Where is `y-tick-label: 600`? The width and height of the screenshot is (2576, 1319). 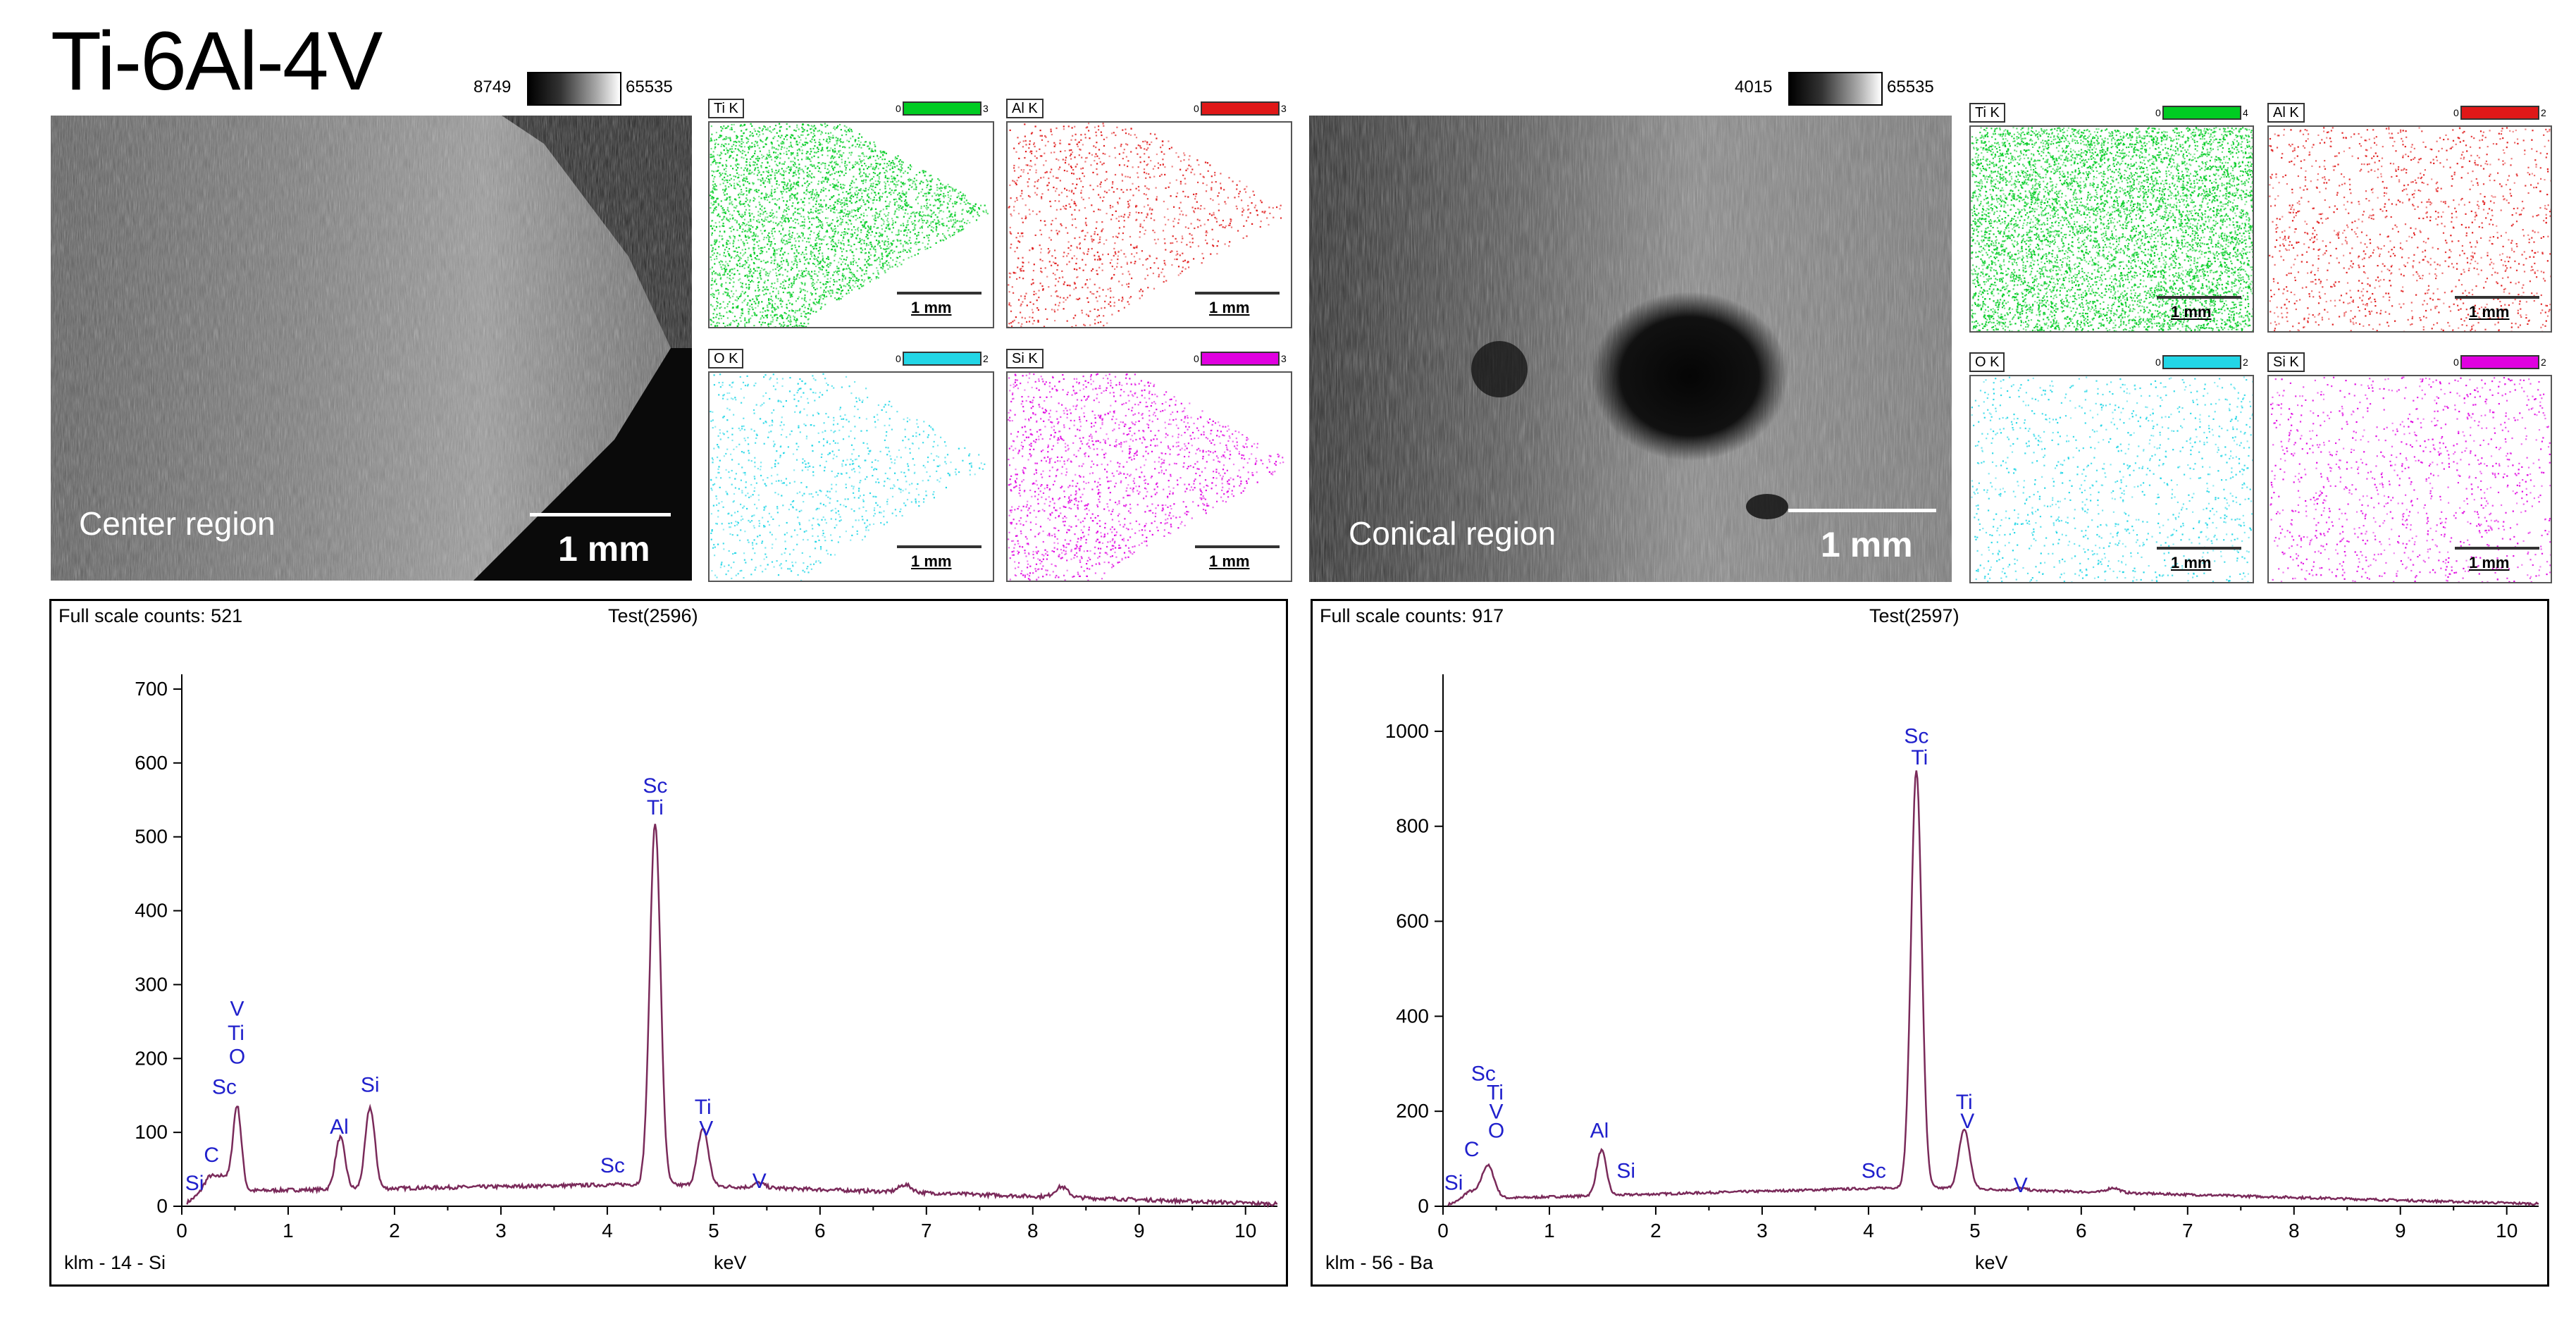 y-tick-label: 600 is located at coordinates (151, 763).